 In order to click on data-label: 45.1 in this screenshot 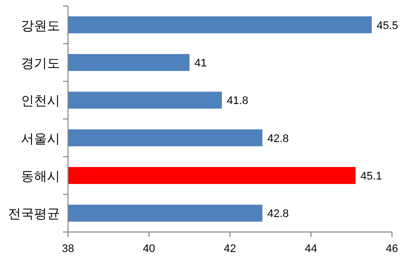, I will do `click(371, 176)`.